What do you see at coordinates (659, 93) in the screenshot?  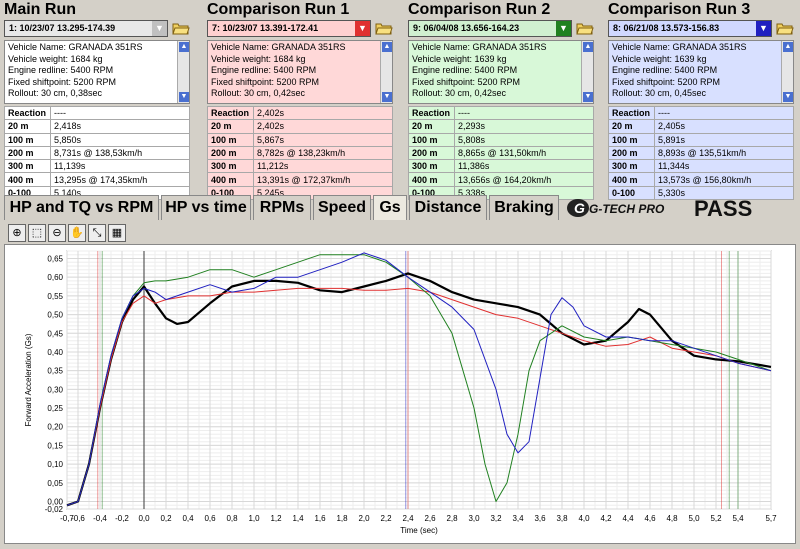 I see `vehicle-info-line: Rollout: 30 cm, 0,45sec` at bounding box center [659, 93].